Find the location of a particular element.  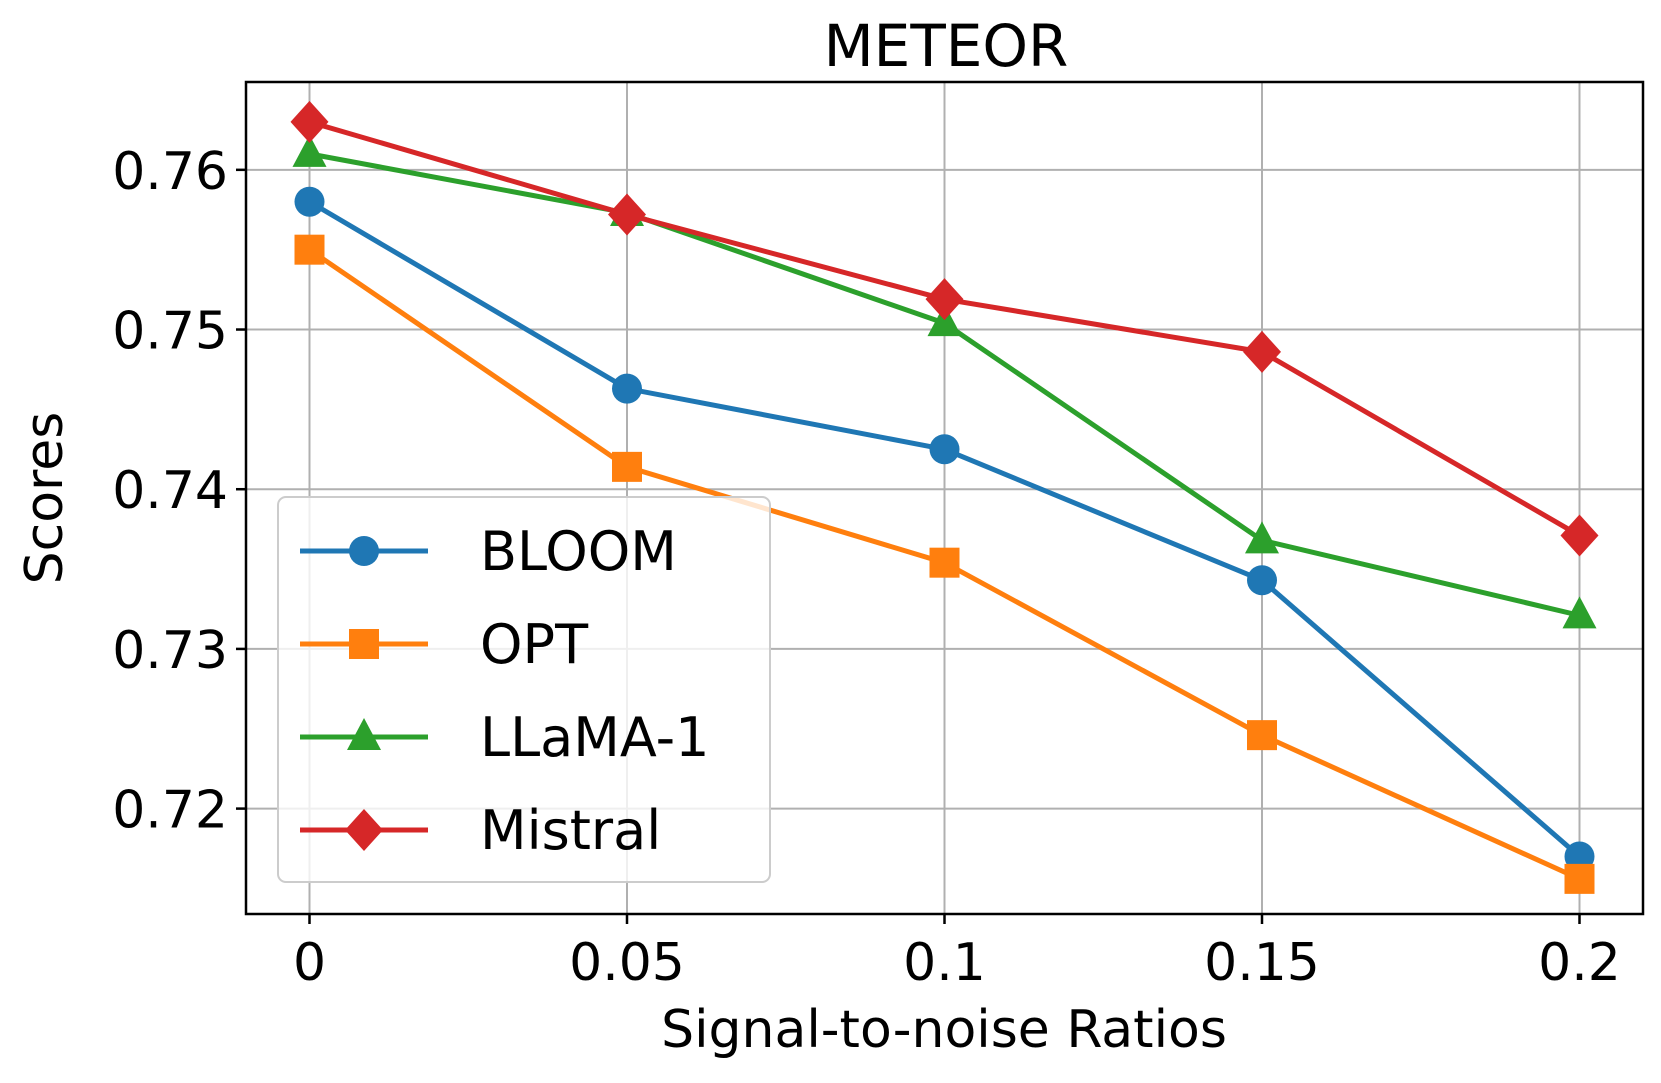

legend-item-bloom: BLOOM is located at coordinates (488, 551).